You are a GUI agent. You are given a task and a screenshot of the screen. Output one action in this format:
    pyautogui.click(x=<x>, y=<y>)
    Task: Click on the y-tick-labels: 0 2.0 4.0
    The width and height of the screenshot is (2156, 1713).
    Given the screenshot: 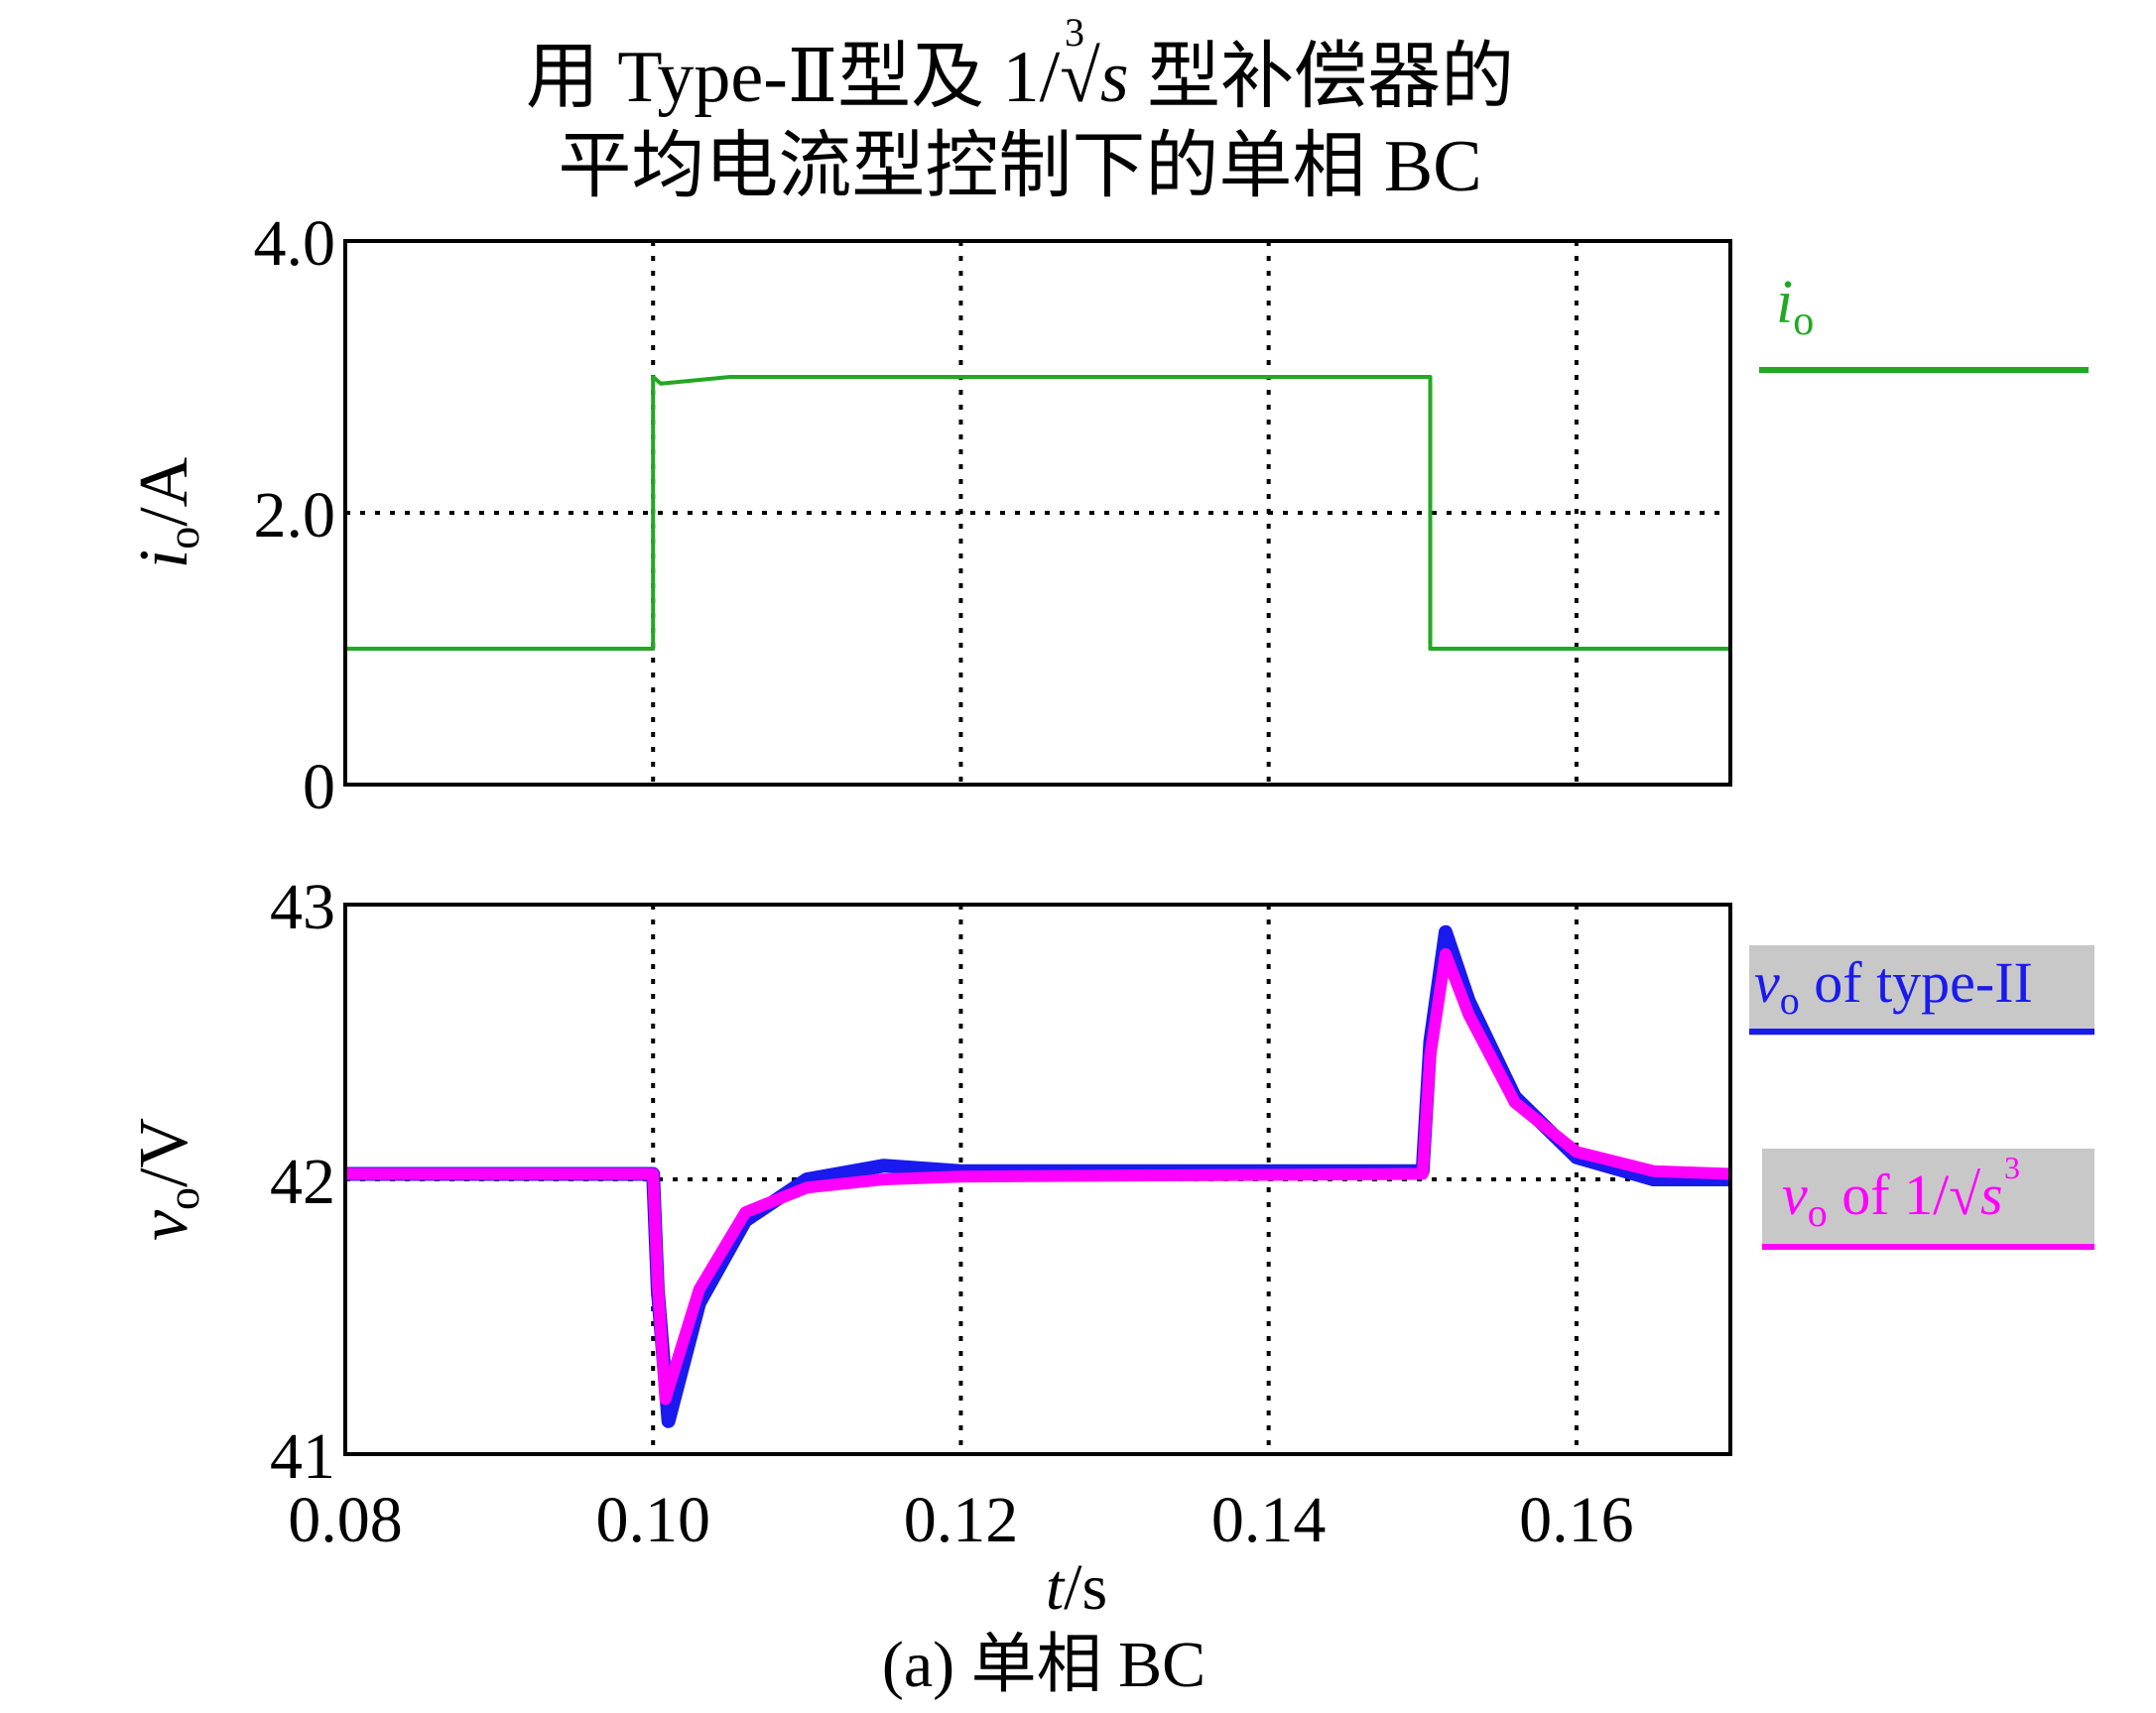 What is the action you would take?
    pyautogui.click(x=295, y=515)
    